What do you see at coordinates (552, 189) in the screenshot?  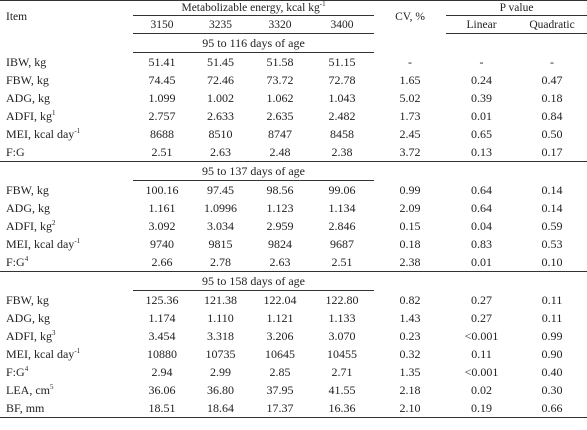 I see `quadratic-p-value: 0.14` at bounding box center [552, 189].